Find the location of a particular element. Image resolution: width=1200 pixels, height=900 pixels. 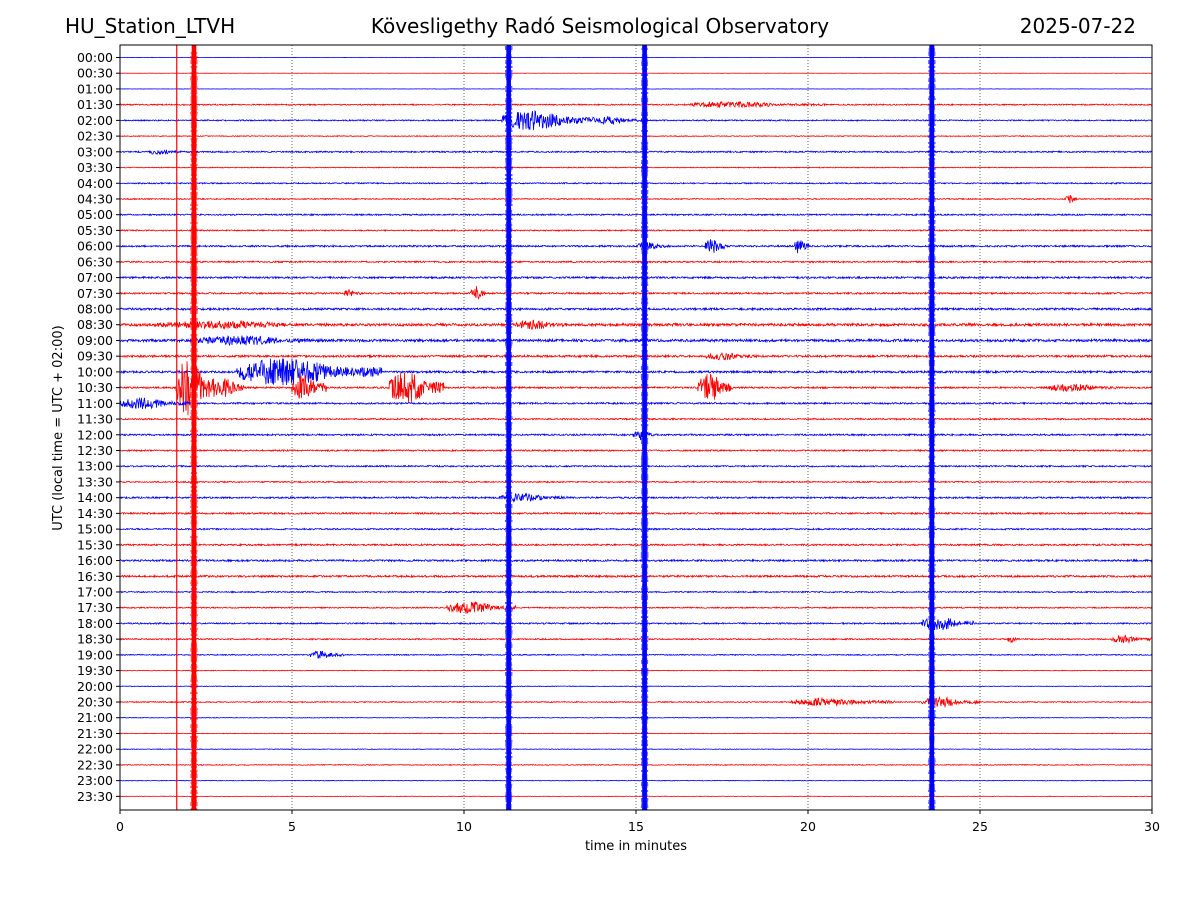

y-tick-label: 07:30 is located at coordinates (95, 293).